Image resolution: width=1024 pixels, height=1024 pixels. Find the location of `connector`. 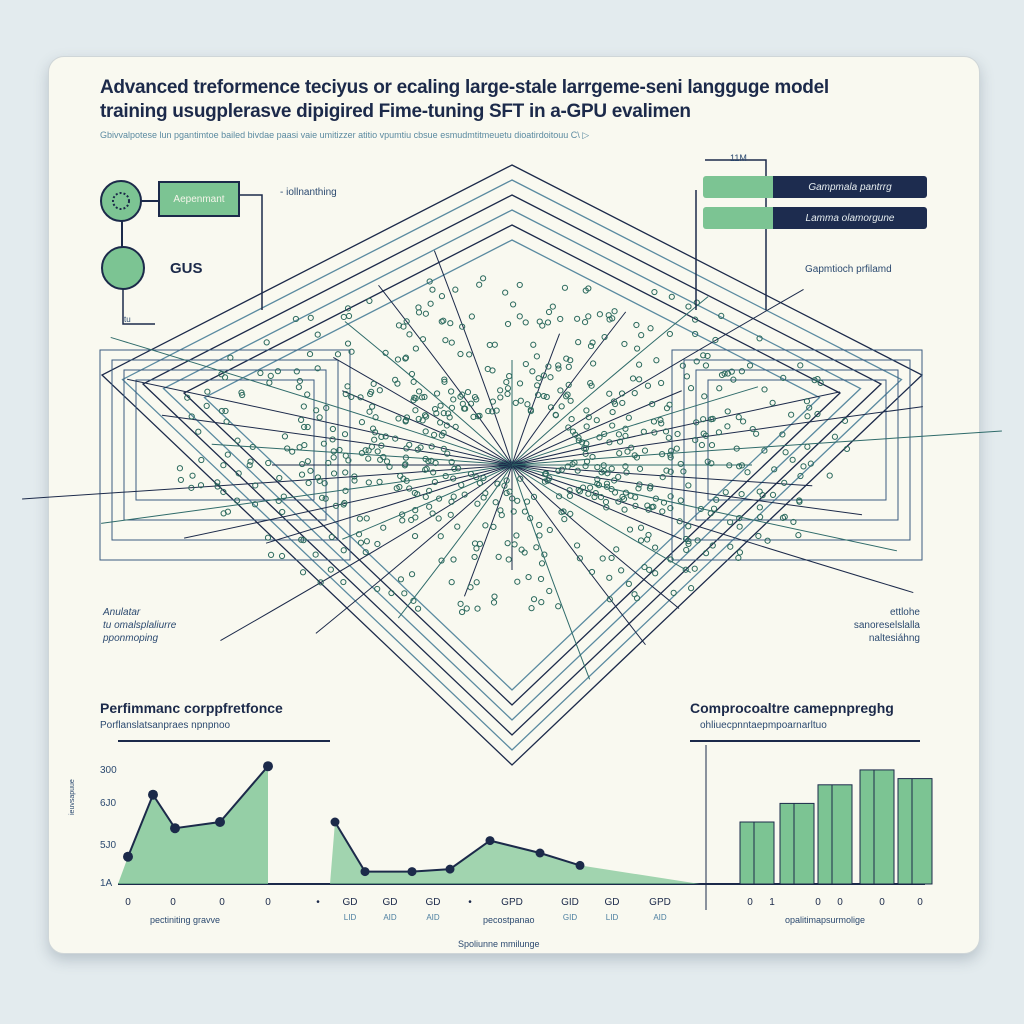

connector is located at coordinates (138, 307).